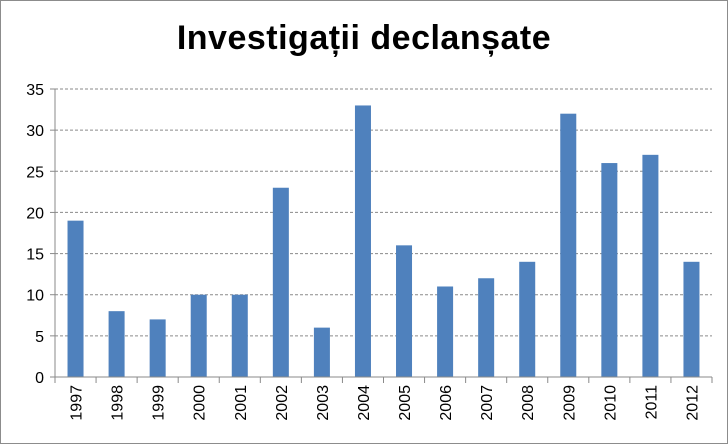 This screenshot has height=444, width=728. I want to click on bar-2006, so click(445, 331).